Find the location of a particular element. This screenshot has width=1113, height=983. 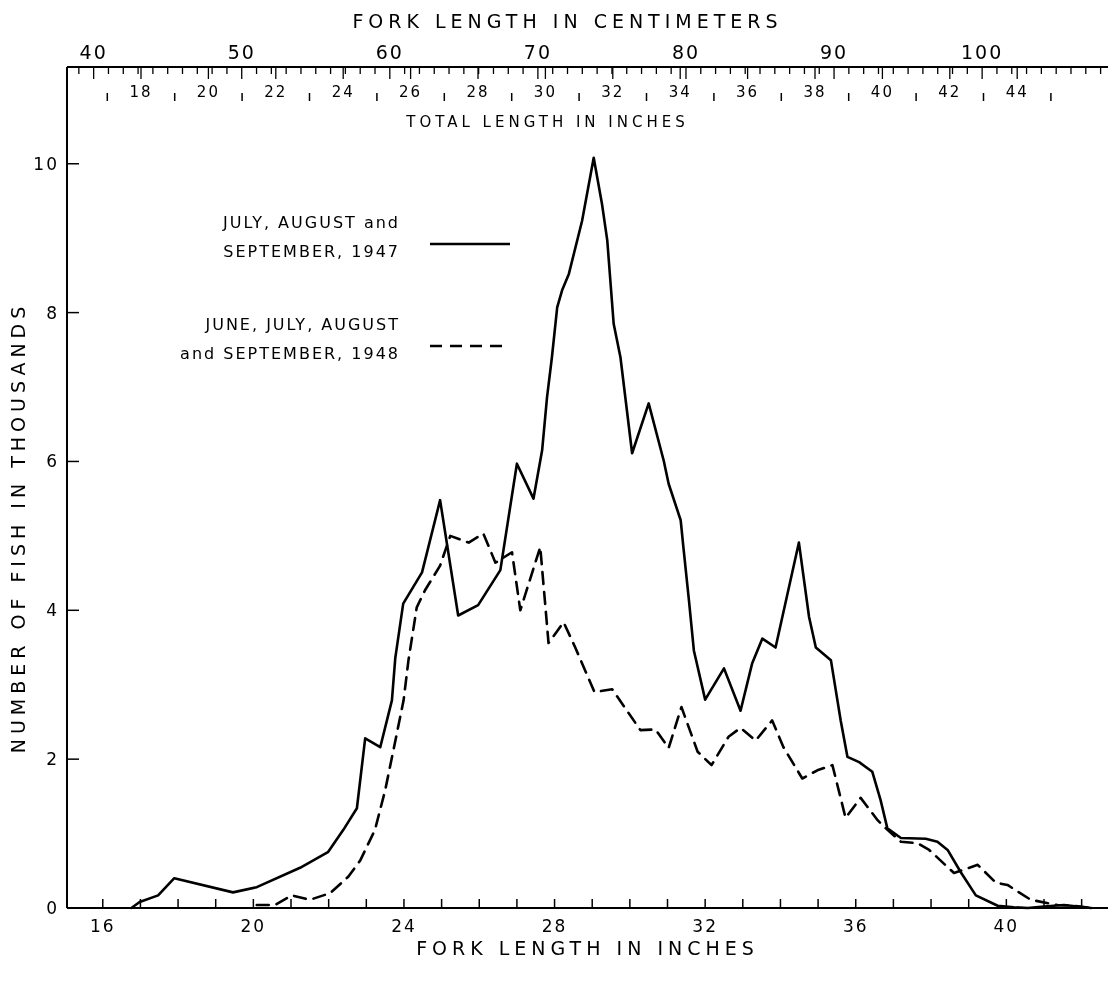

annotation: 34 is located at coordinates (680, 92).